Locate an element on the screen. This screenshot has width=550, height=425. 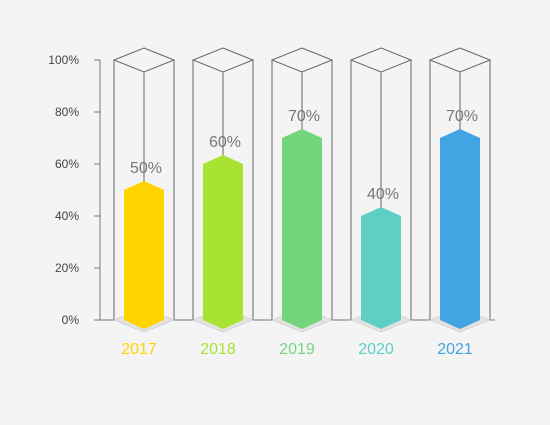
y-tick-label: 80% is located at coordinates (67, 112).